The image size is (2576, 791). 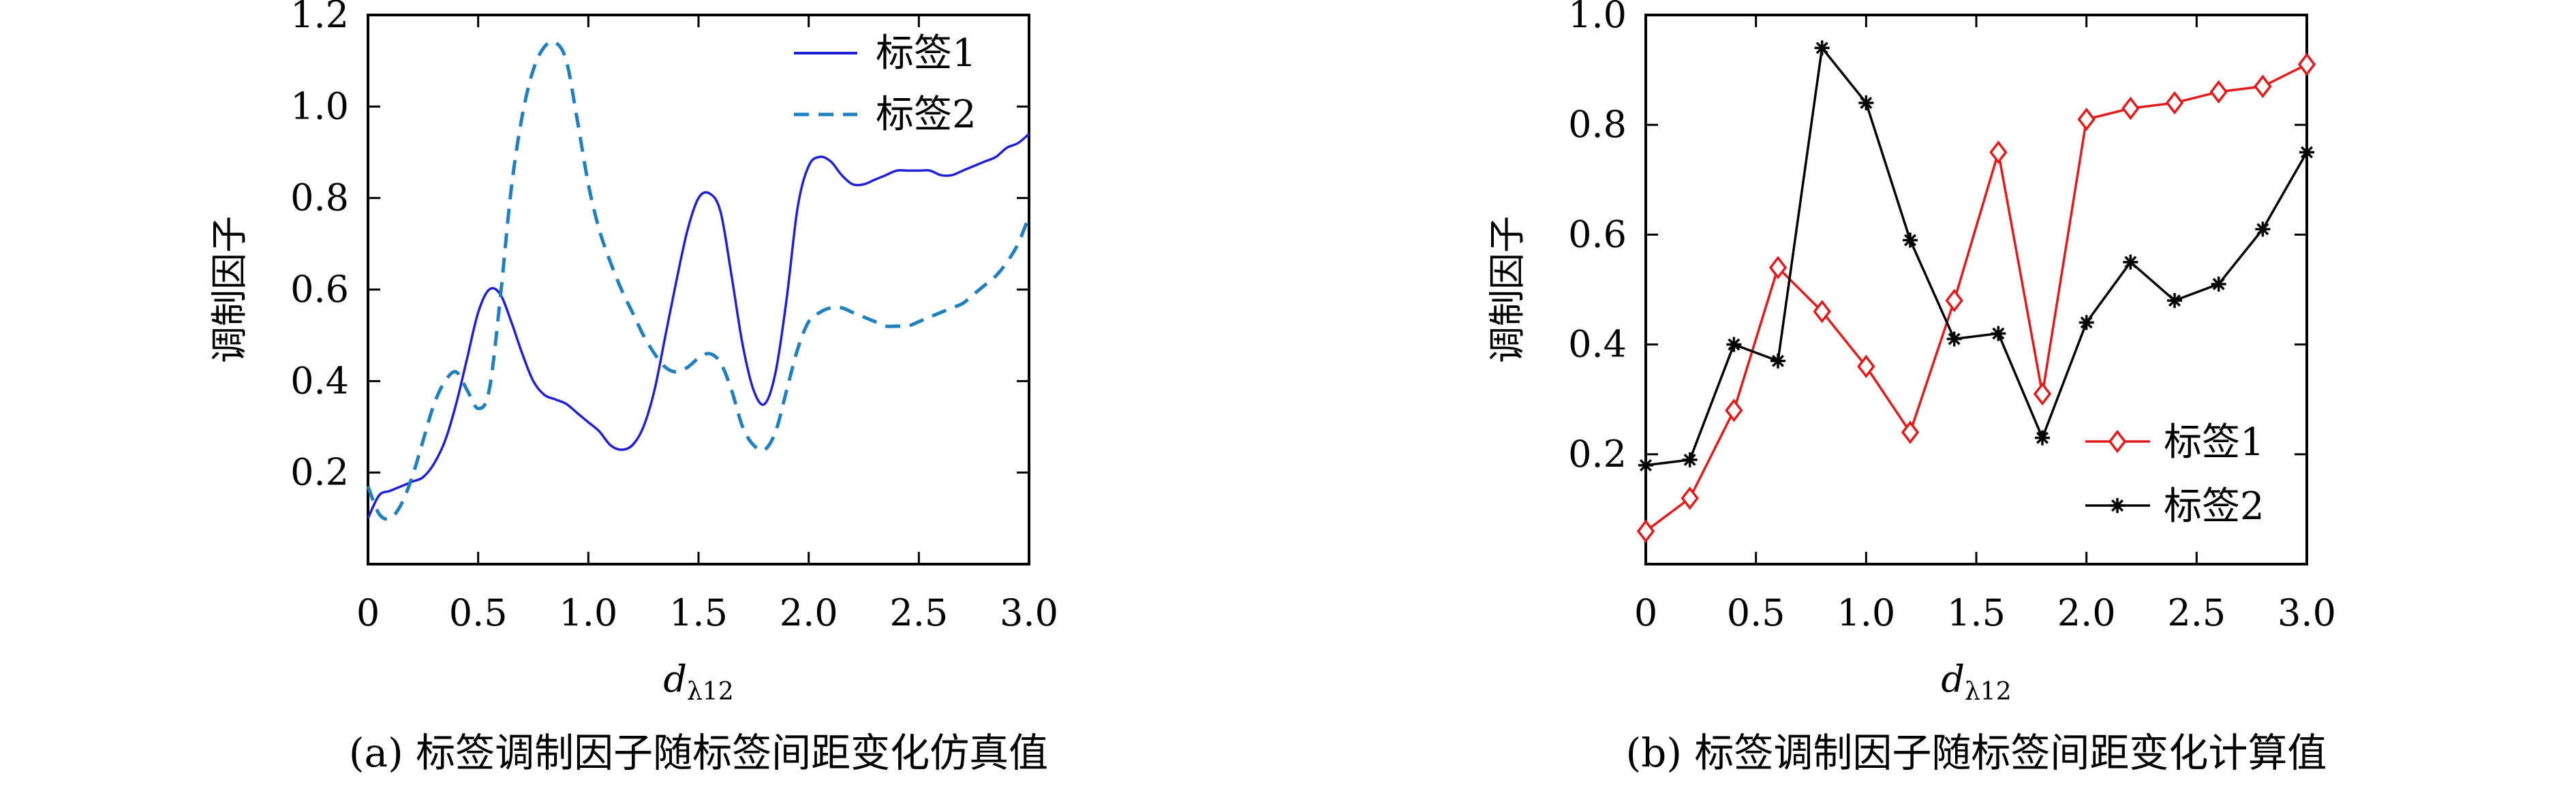 What do you see at coordinates (2196, 612) in the screenshot?
I see `x-tick-label-b: 2.5` at bounding box center [2196, 612].